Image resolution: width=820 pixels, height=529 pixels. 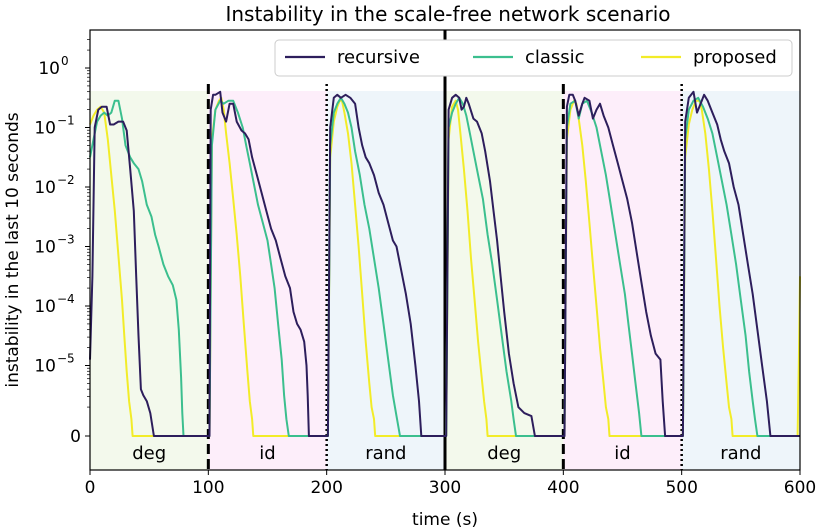 I want to click on x-tick-label-0: 0, so click(x=90, y=488).